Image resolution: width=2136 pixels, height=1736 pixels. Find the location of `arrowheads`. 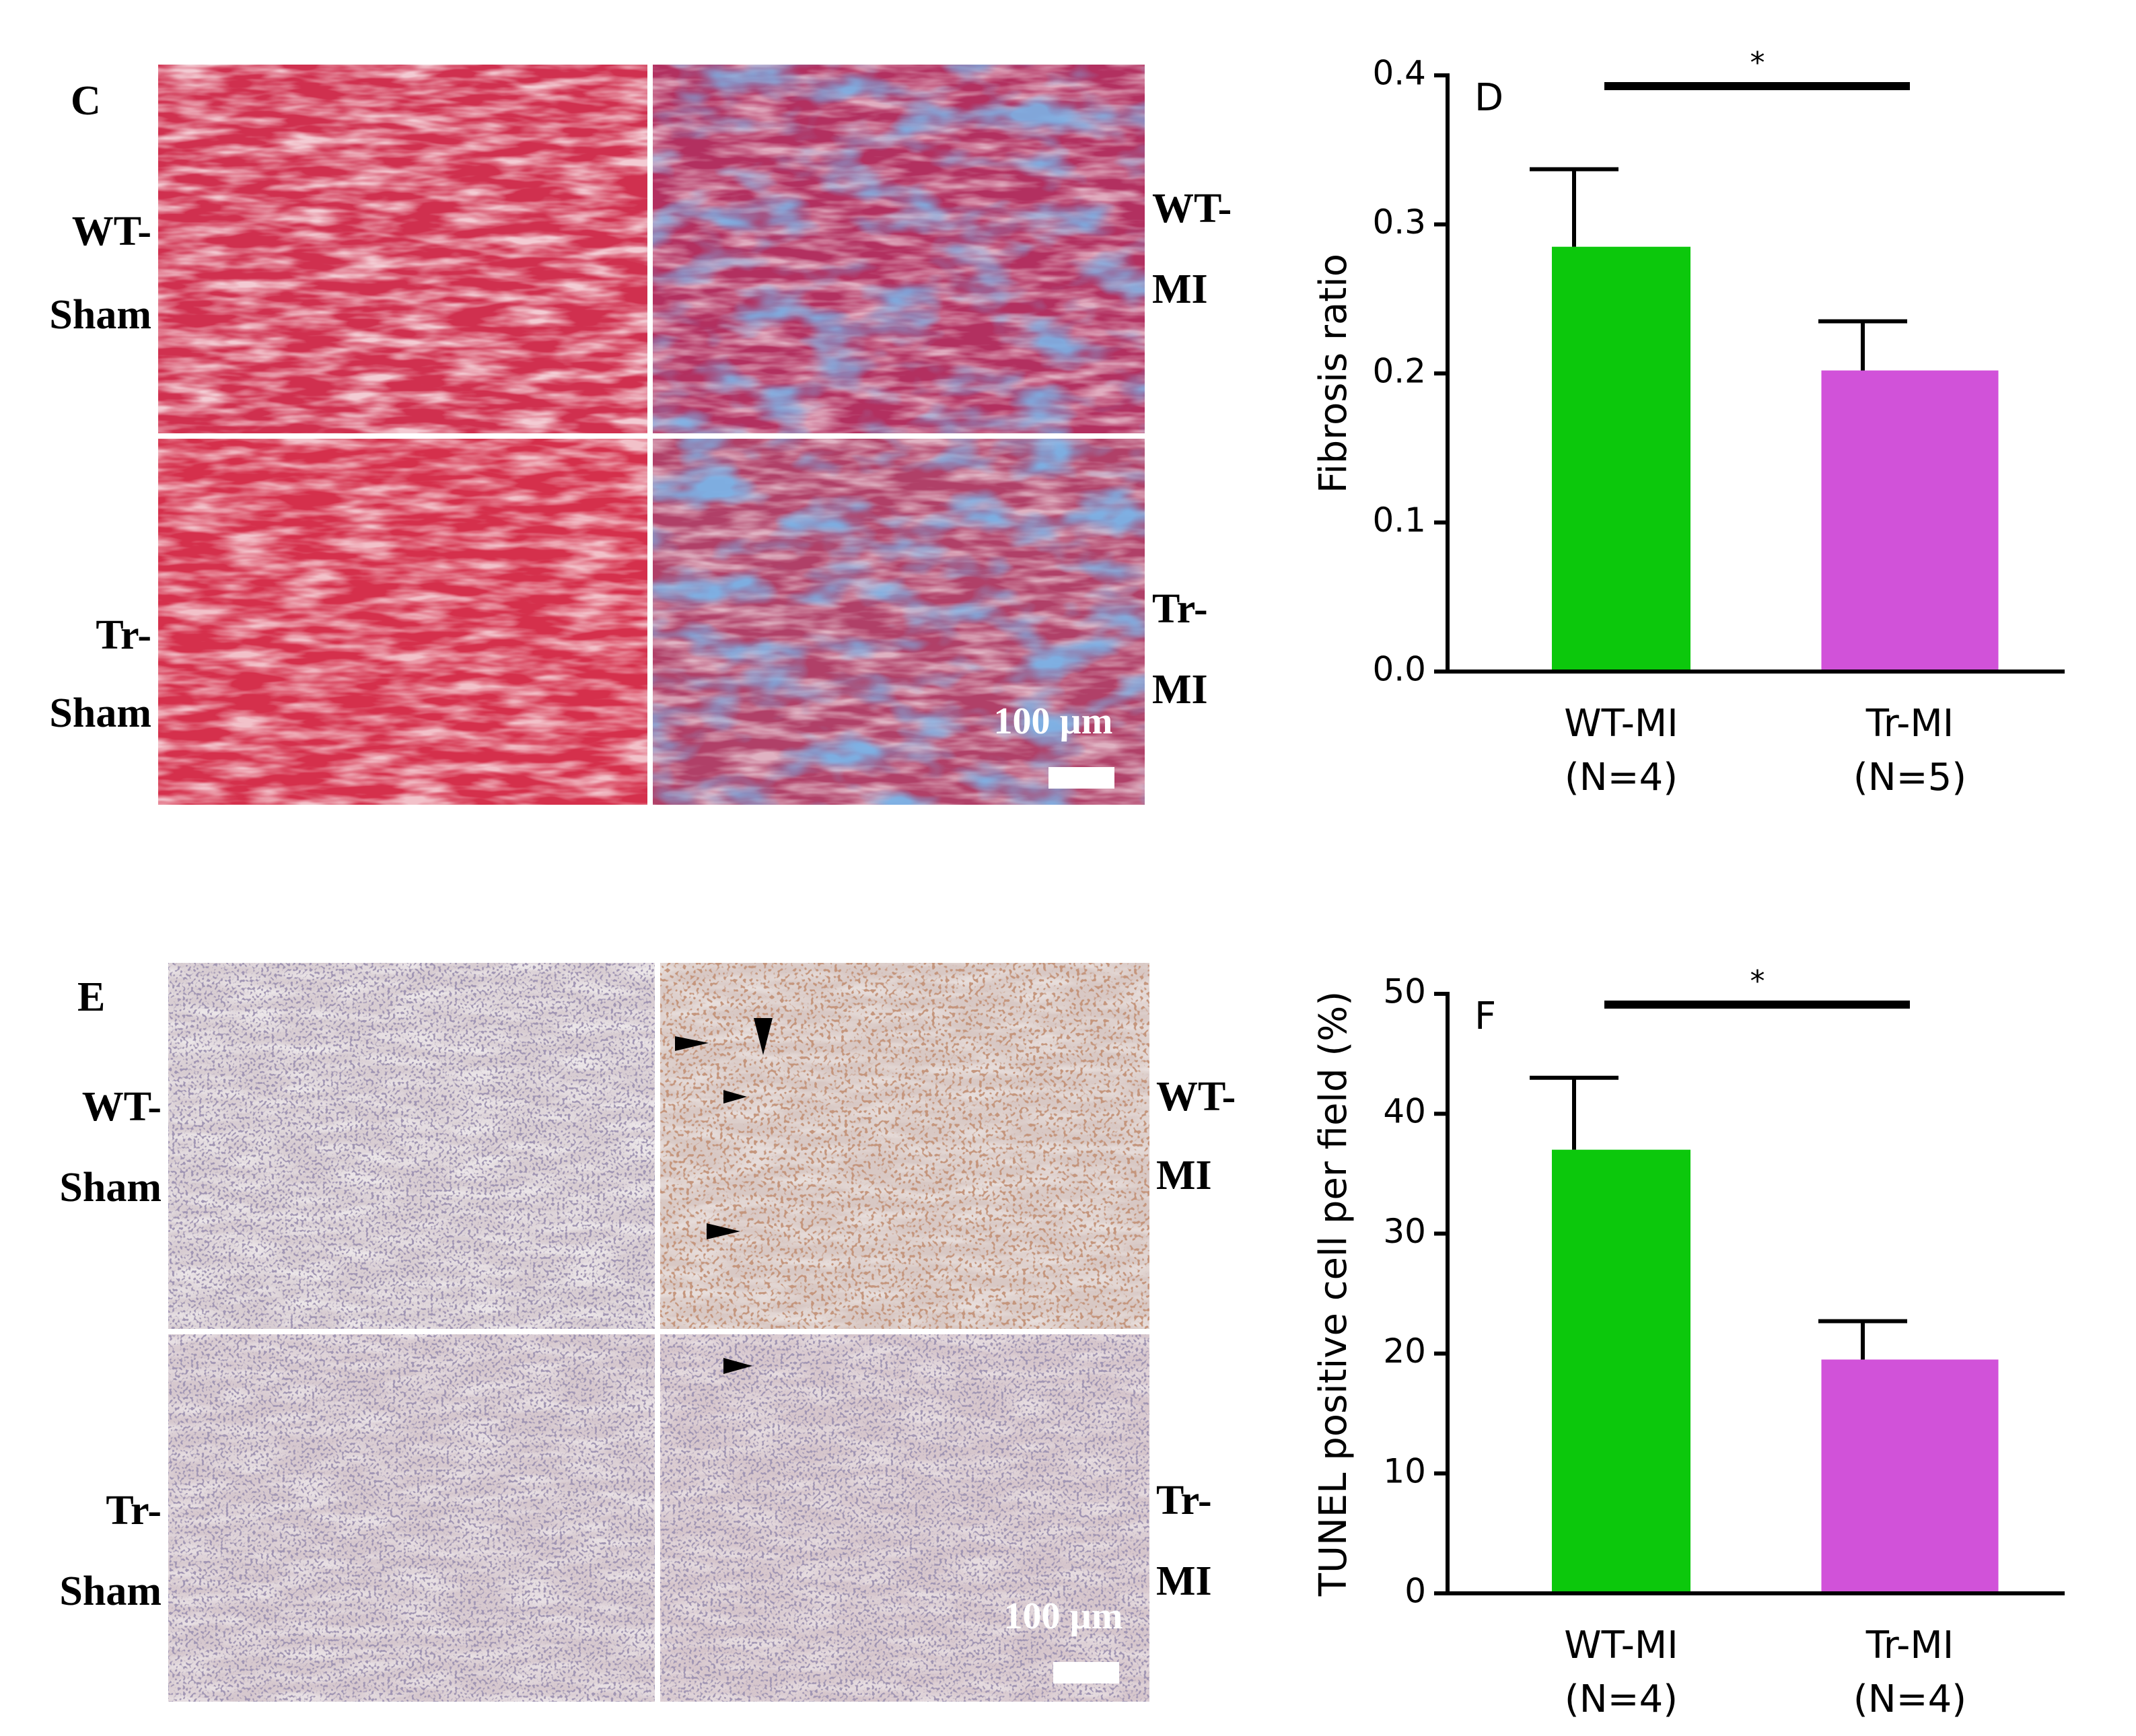

arrowheads is located at coordinates (724, 1196).